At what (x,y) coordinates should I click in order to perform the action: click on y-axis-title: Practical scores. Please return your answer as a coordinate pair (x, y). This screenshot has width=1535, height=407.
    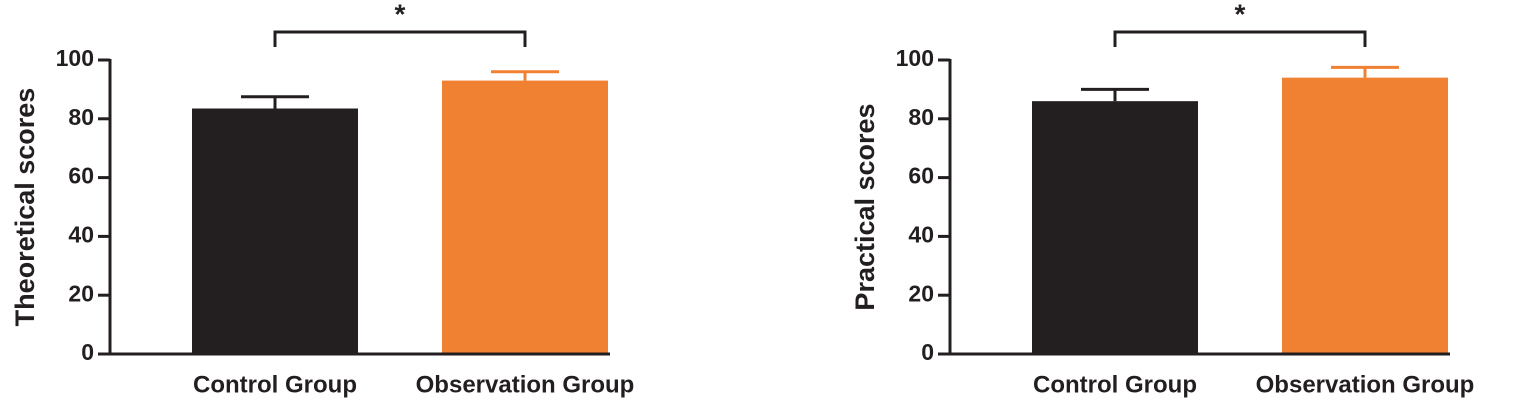
    Looking at the image, I should click on (865, 206).